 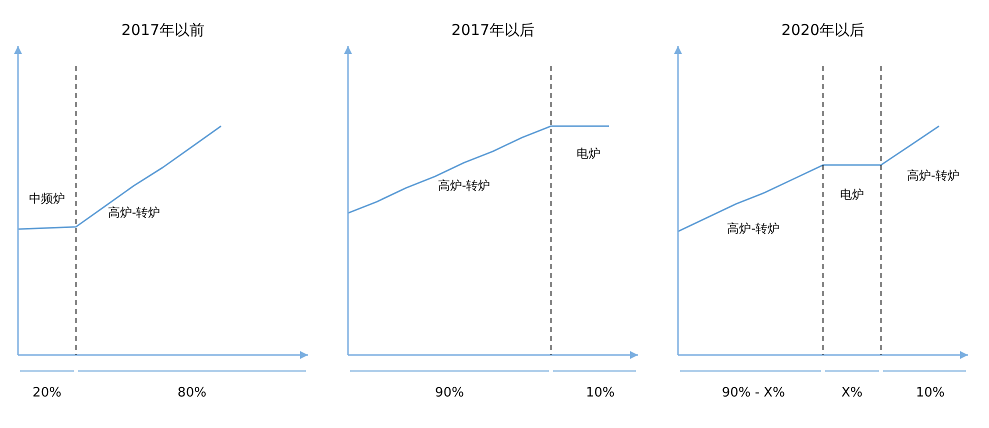 What do you see at coordinates (493, 29) in the screenshot?
I see `chart-title: 2017年以后` at bounding box center [493, 29].